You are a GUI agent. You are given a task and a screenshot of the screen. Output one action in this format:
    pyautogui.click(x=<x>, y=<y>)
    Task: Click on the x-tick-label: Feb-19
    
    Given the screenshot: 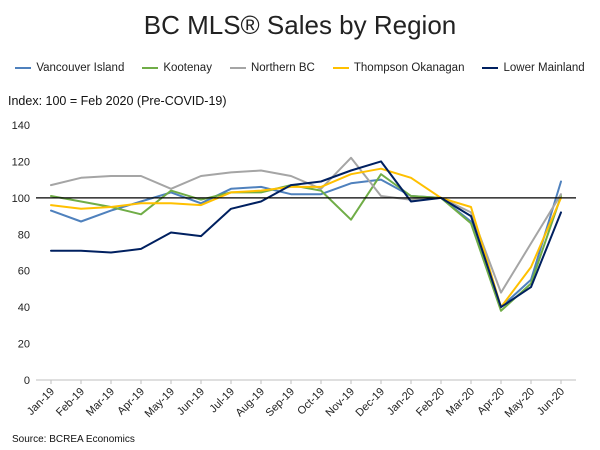 What is the action you would take?
    pyautogui.click(x=70, y=402)
    